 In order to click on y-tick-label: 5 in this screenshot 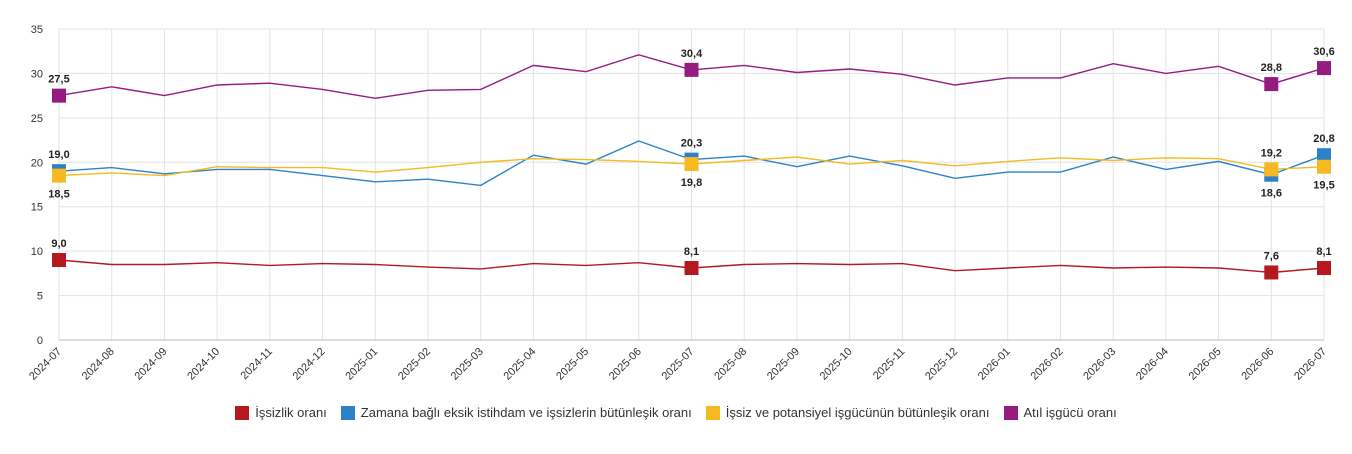, I will do `click(40, 297)`.